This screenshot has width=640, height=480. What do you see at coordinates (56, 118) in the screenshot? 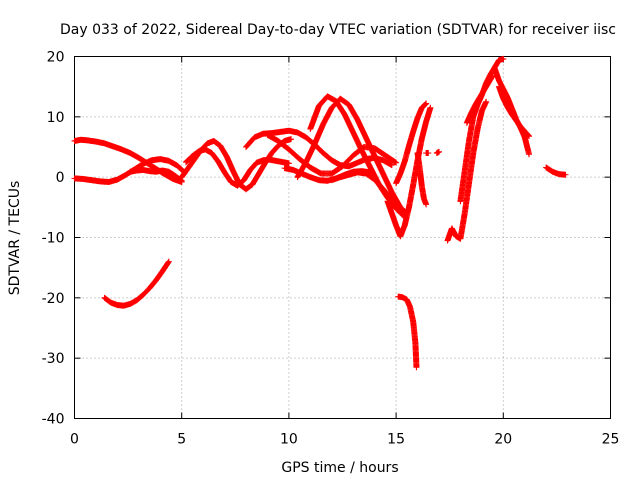
I see `y-tick-label: 10` at bounding box center [56, 118].